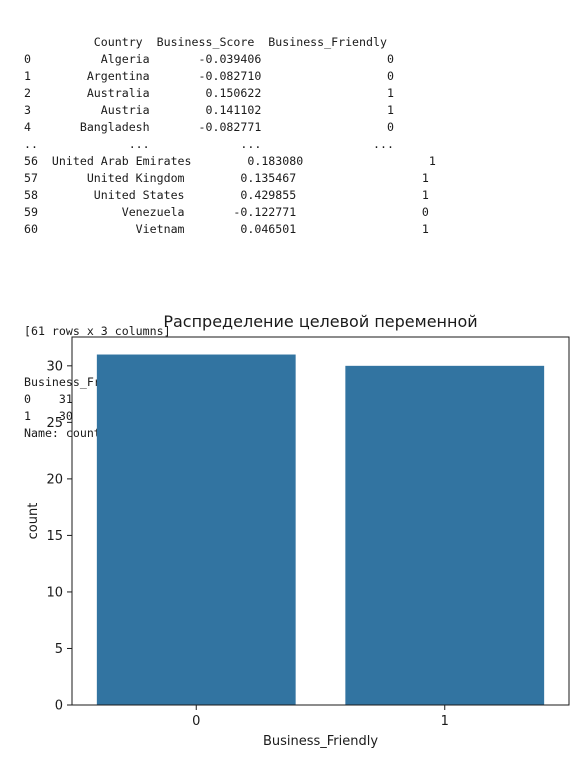 The width and height of the screenshot is (588, 759). I want to click on y-tick-label: 0, so click(59, 706).